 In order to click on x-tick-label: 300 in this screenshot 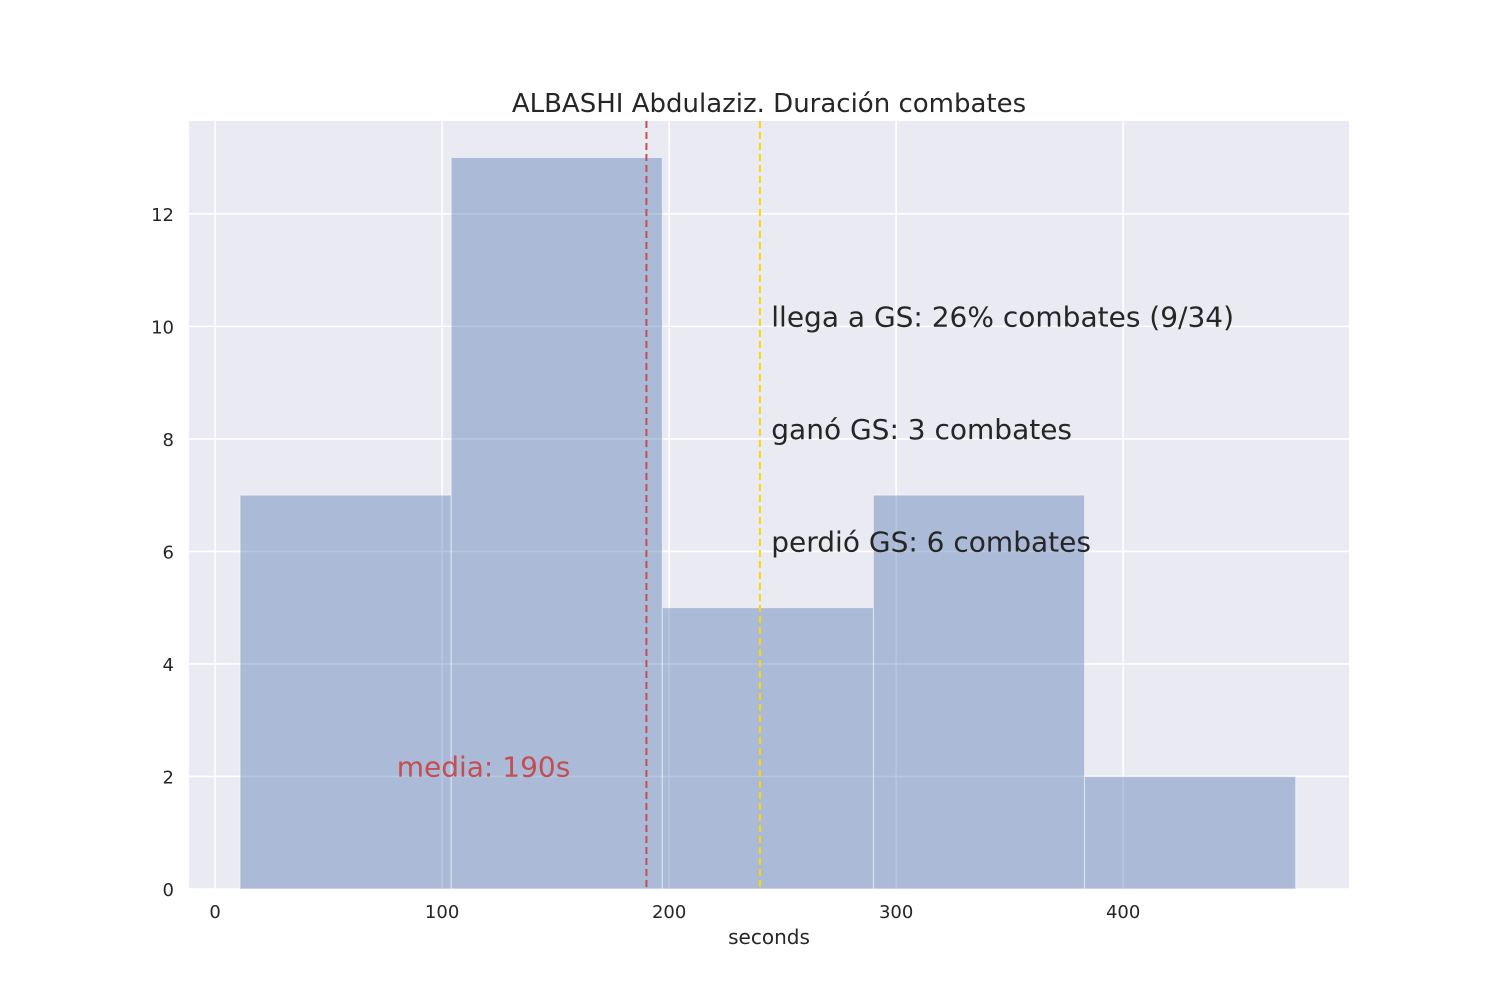, I will do `click(896, 912)`.